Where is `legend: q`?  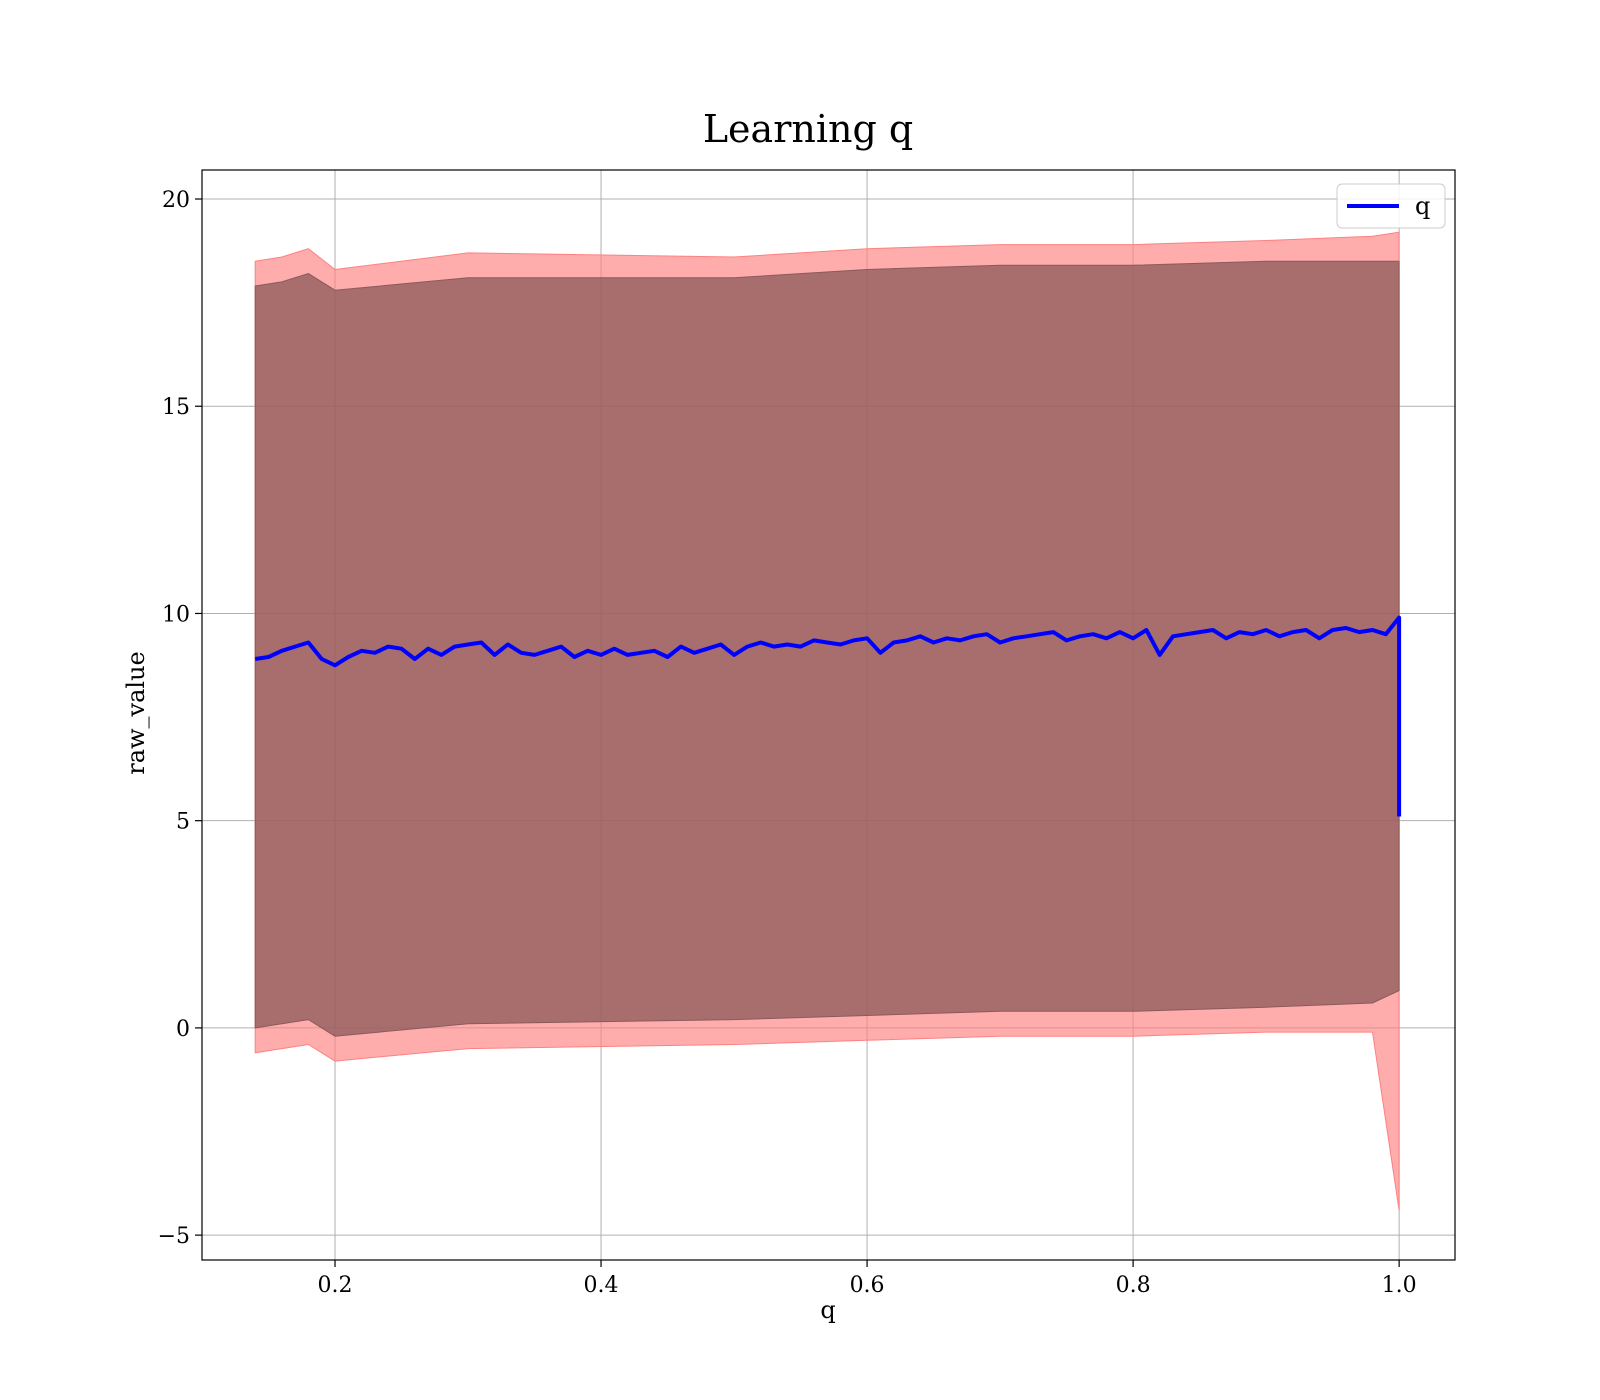 legend: q is located at coordinates (1391, 206).